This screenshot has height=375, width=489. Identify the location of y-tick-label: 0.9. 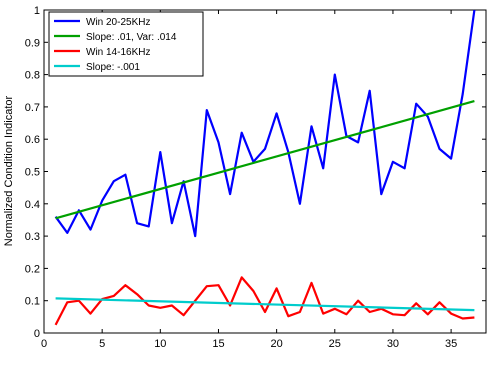
(32, 43).